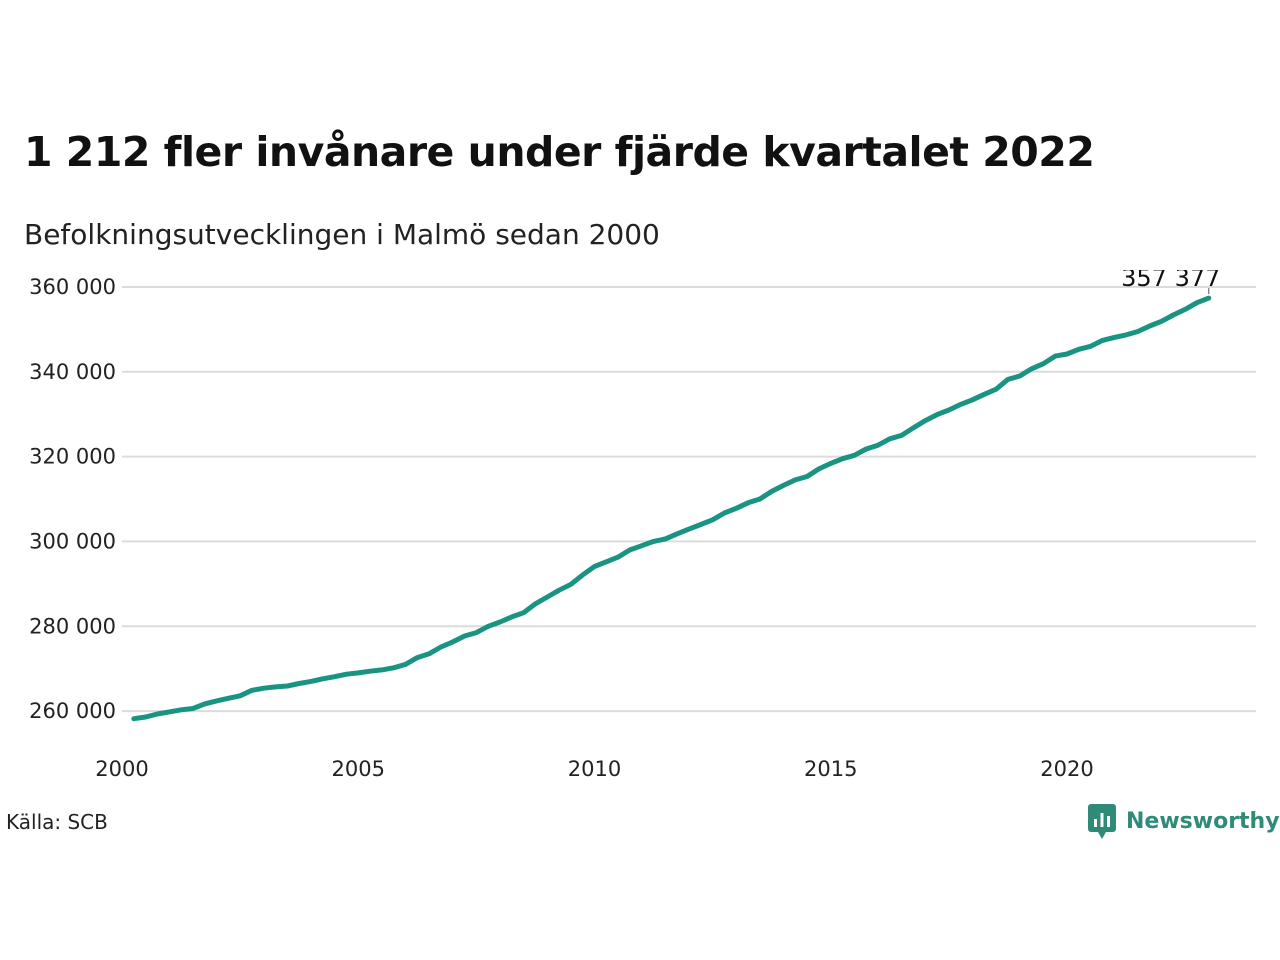 This screenshot has width=1280, height=960. I want to click on x-tick-label: 2010, so click(594, 769).